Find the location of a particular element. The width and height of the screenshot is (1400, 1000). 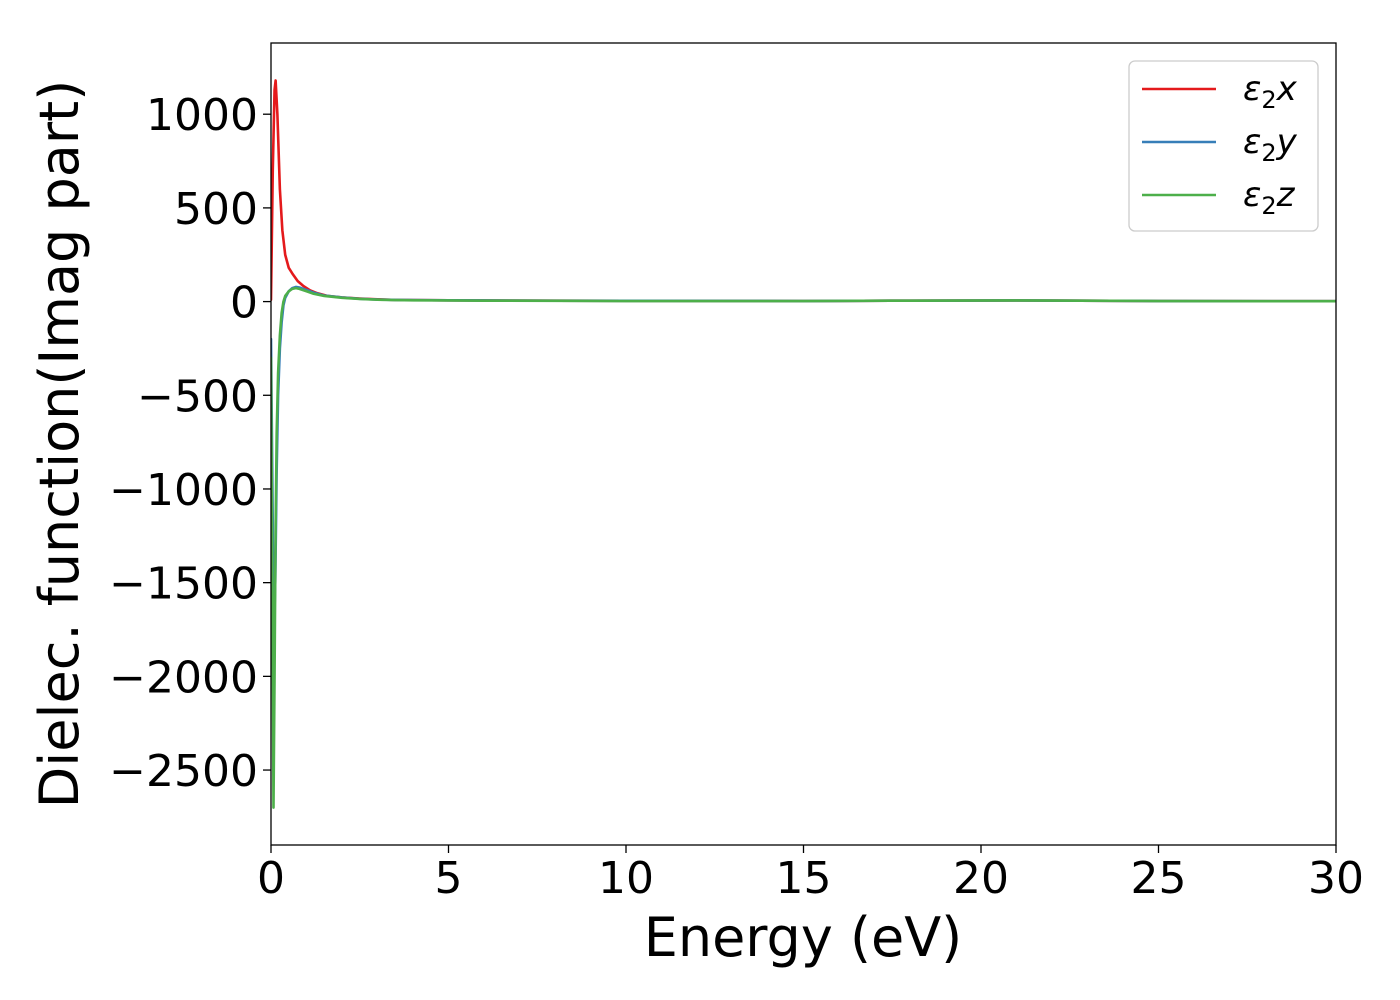

legend-label-z: ε2z is located at coordinates (1269, 197).